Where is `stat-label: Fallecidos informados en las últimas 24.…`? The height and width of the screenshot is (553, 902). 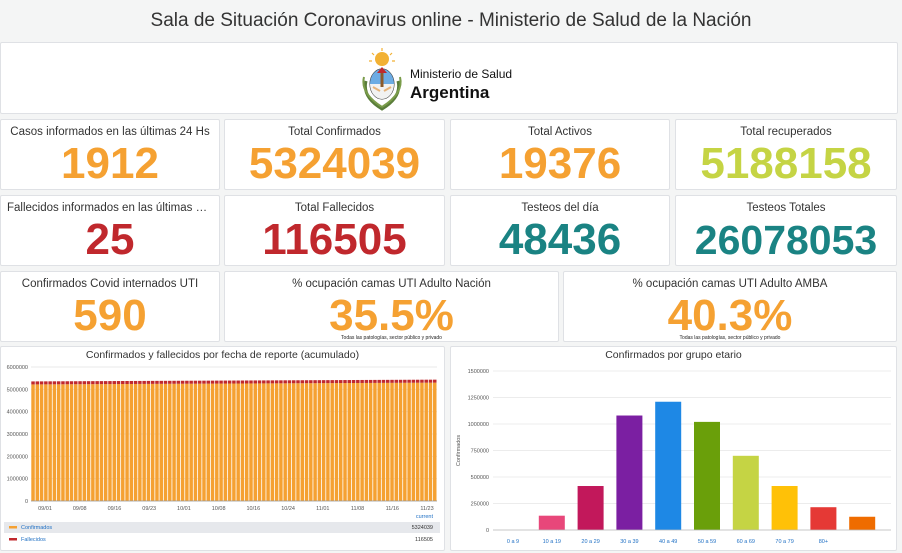
stat-label: Fallecidos informados en las últimas 24.… is located at coordinates (112, 208).